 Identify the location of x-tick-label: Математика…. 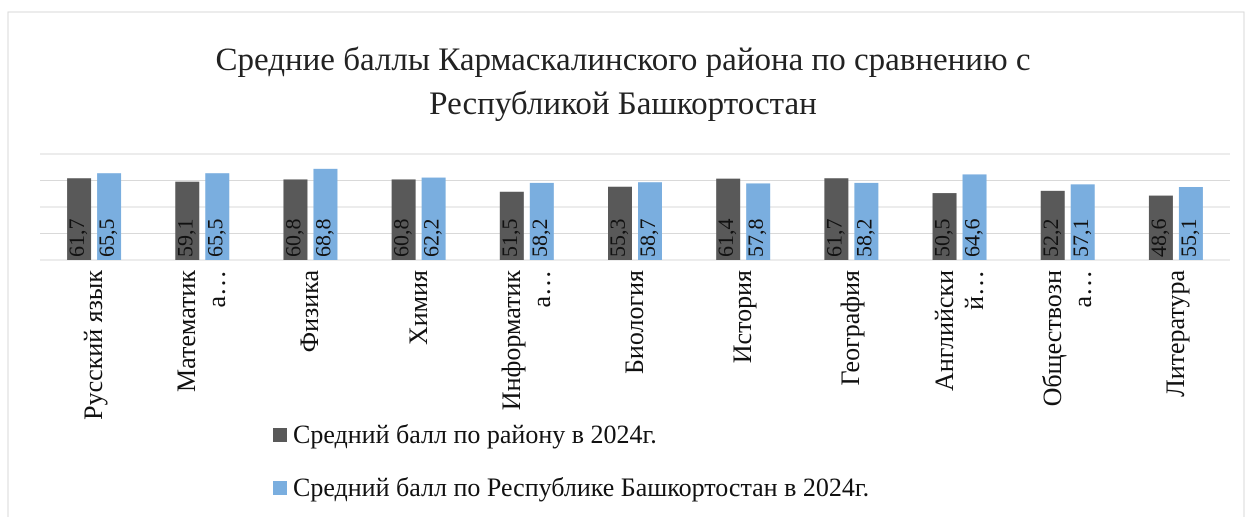
(202, 345).